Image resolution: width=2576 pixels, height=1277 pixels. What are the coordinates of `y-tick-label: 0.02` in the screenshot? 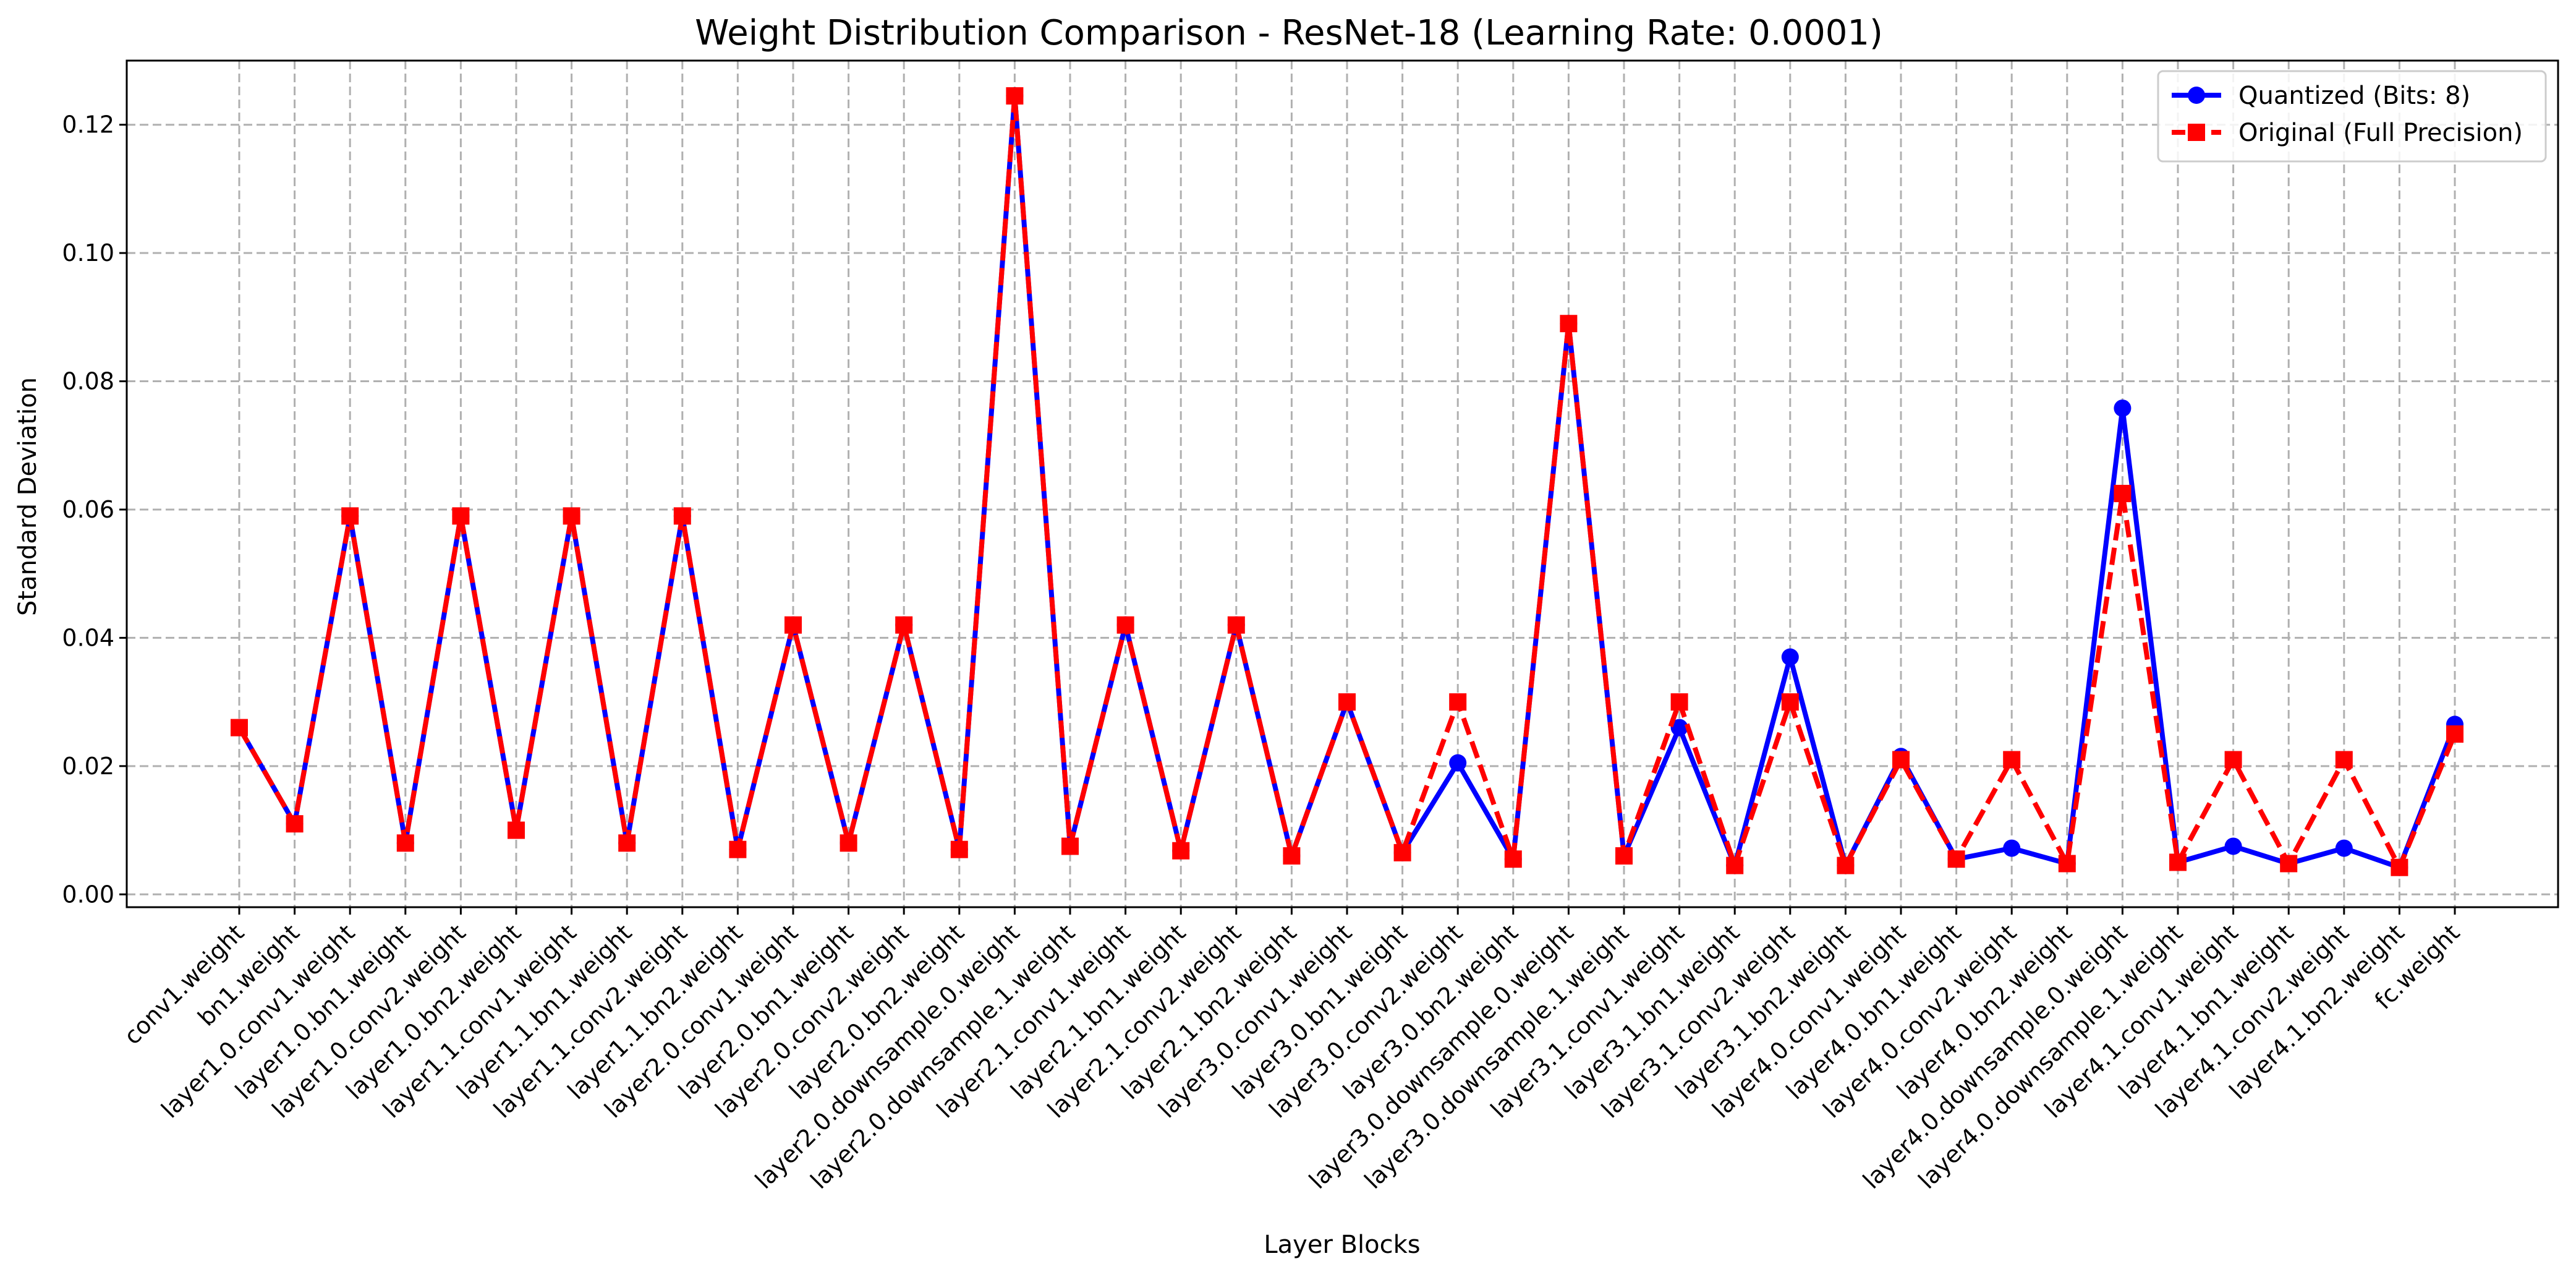 It's located at (88, 766).